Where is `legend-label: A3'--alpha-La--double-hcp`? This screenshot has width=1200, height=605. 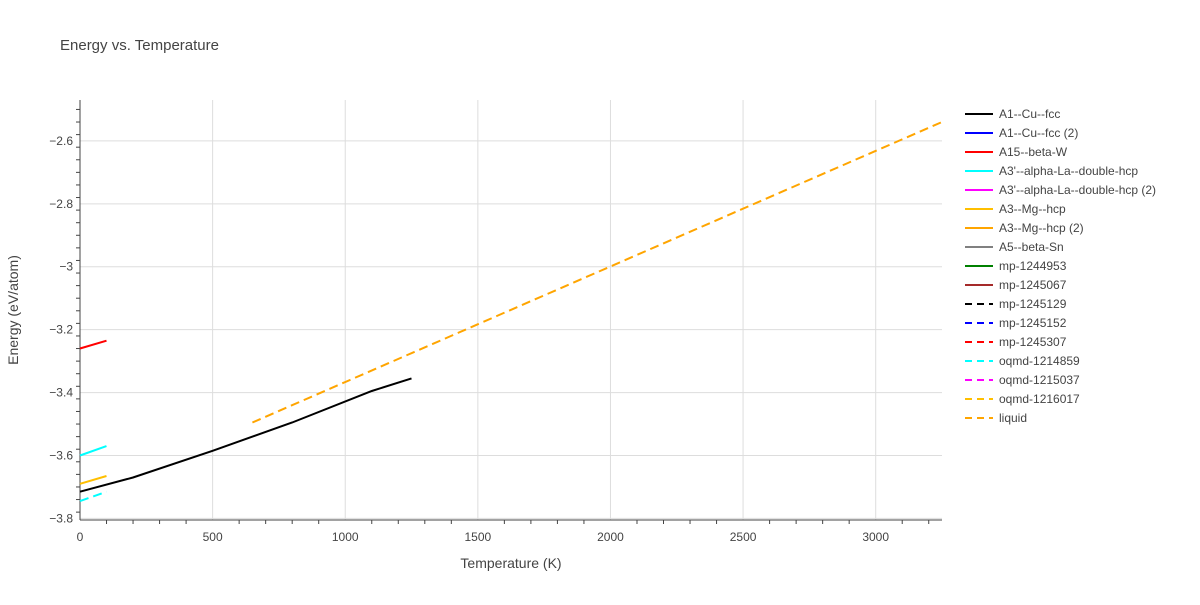 legend-label: A3'--alpha-La--double-hcp is located at coordinates (1068, 171).